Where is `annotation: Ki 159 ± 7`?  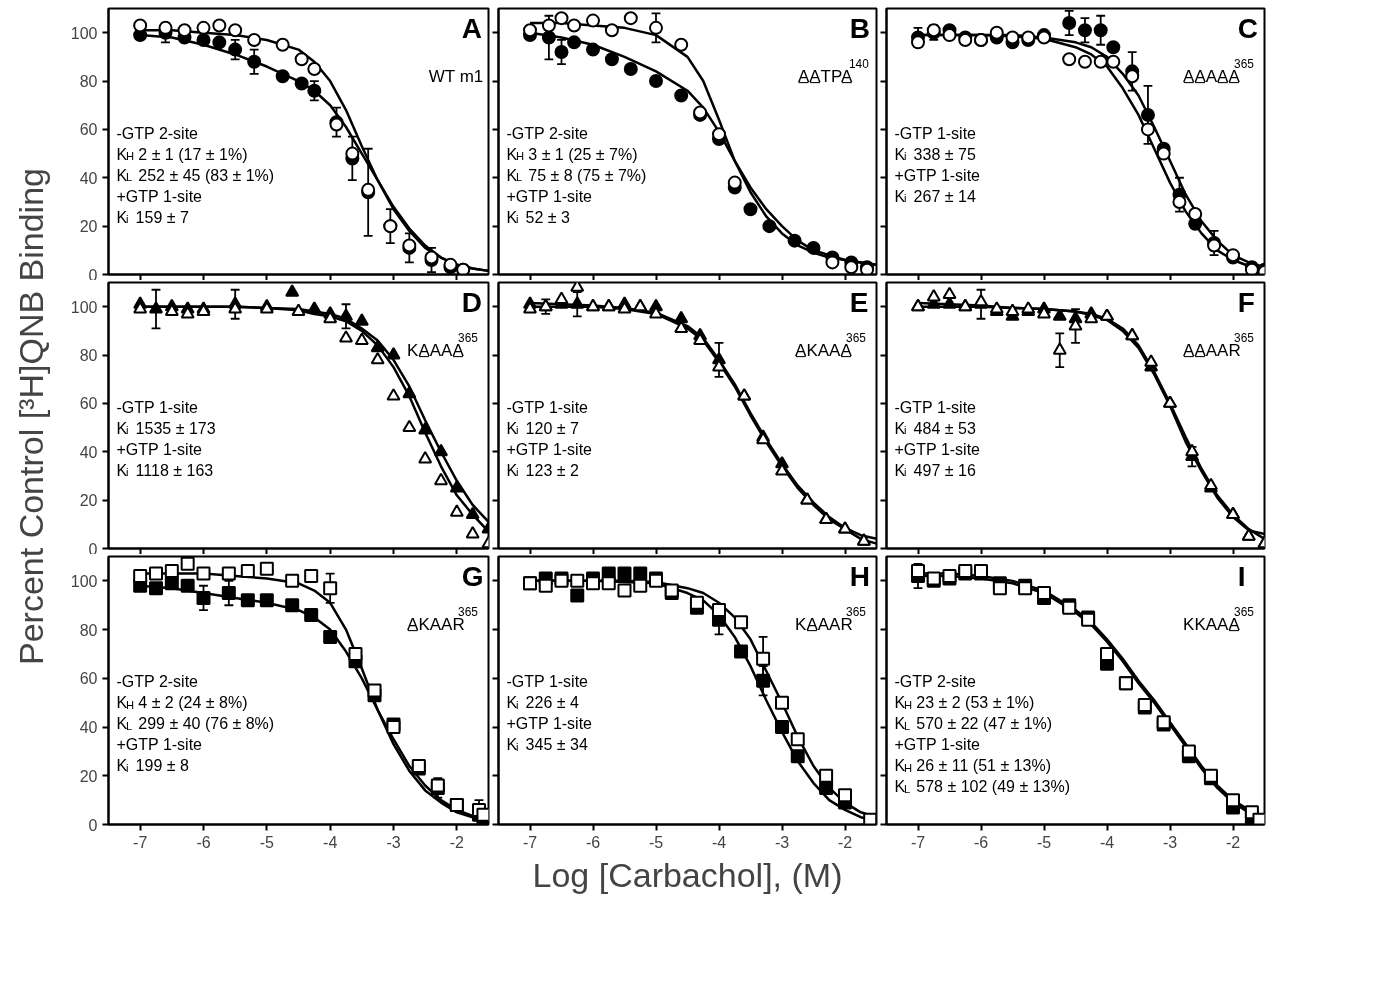 annotation: Ki 159 ± 7 is located at coordinates (152, 217).